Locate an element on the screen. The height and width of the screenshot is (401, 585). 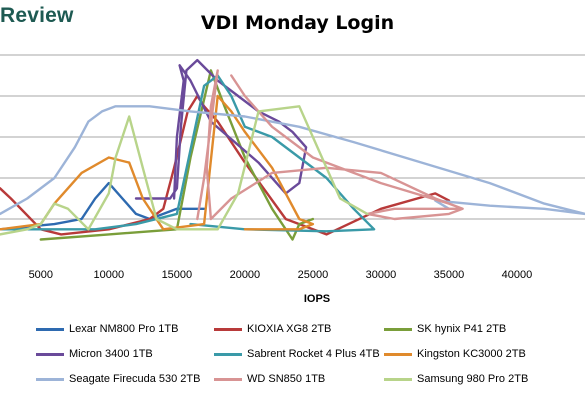
x-tick-label: 20000 is located at coordinates (245, 275).